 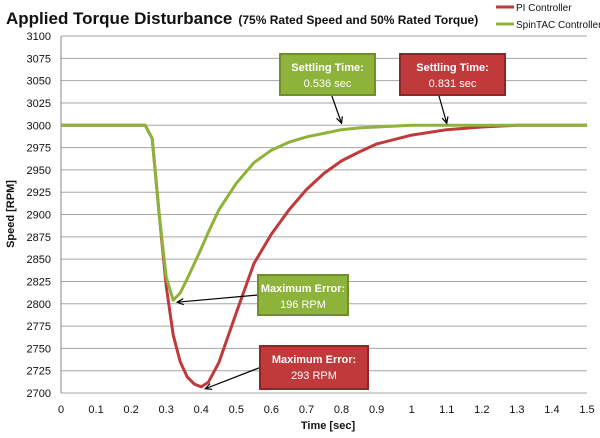 What do you see at coordinates (516, 410) in the screenshot?
I see `x-tick-label: 1.3` at bounding box center [516, 410].